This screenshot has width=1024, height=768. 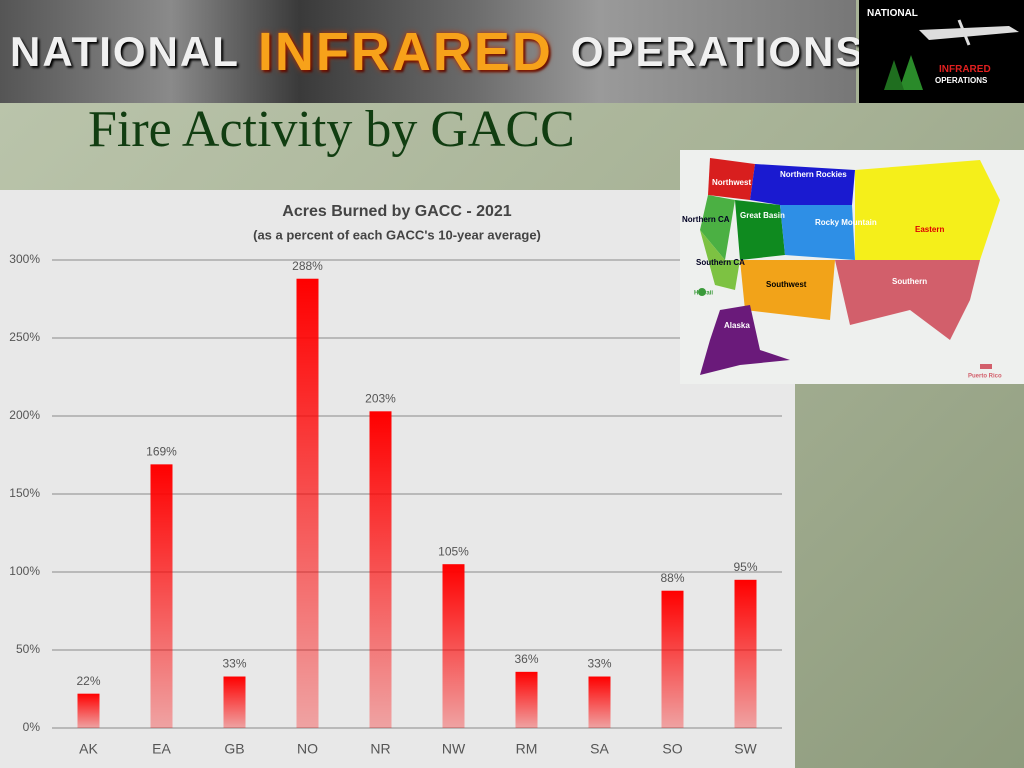 What do you see at coordinates (405, 51) in the screenshot?
I see `banner-word: INFRARED` at bounding box center [405, 51].